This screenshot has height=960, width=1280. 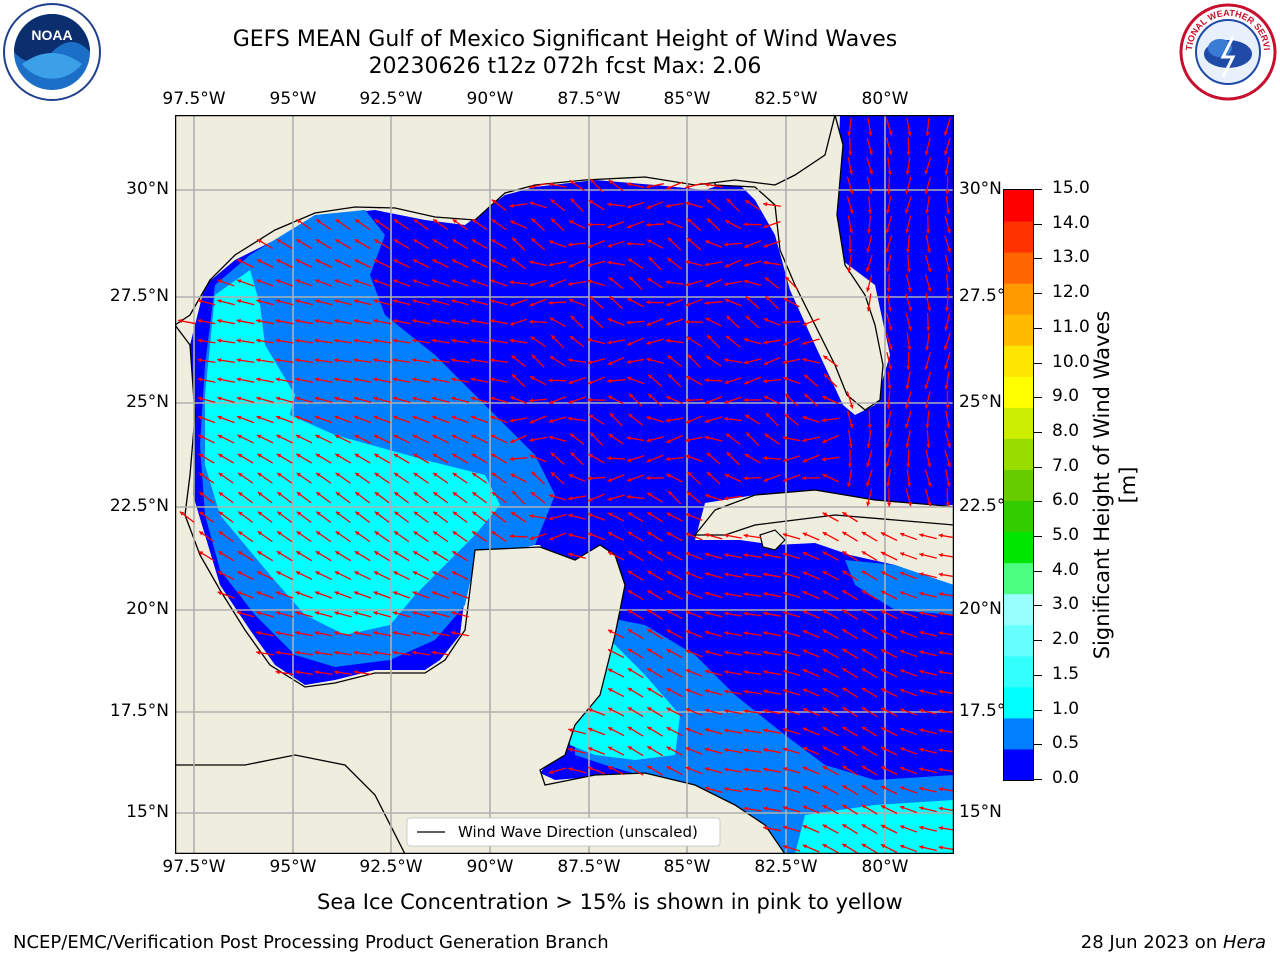 I want to click on colorbar-tick-label: 13.0, so click(x=1071, y=257).